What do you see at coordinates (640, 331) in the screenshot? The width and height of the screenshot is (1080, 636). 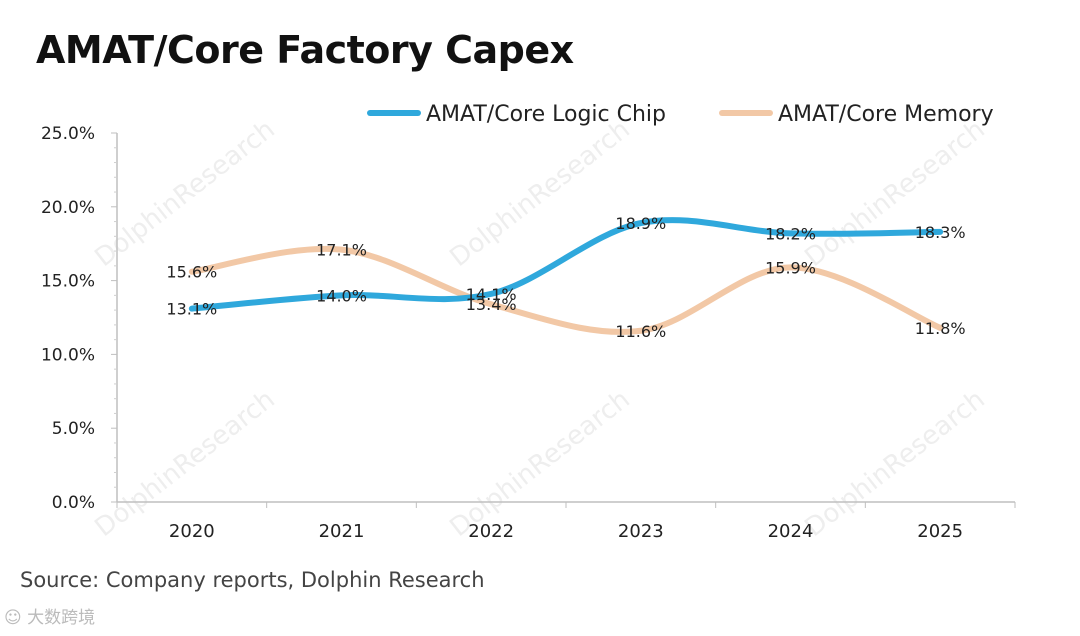 I see `data-label: 11.6%` at bounding box center [640, 331].